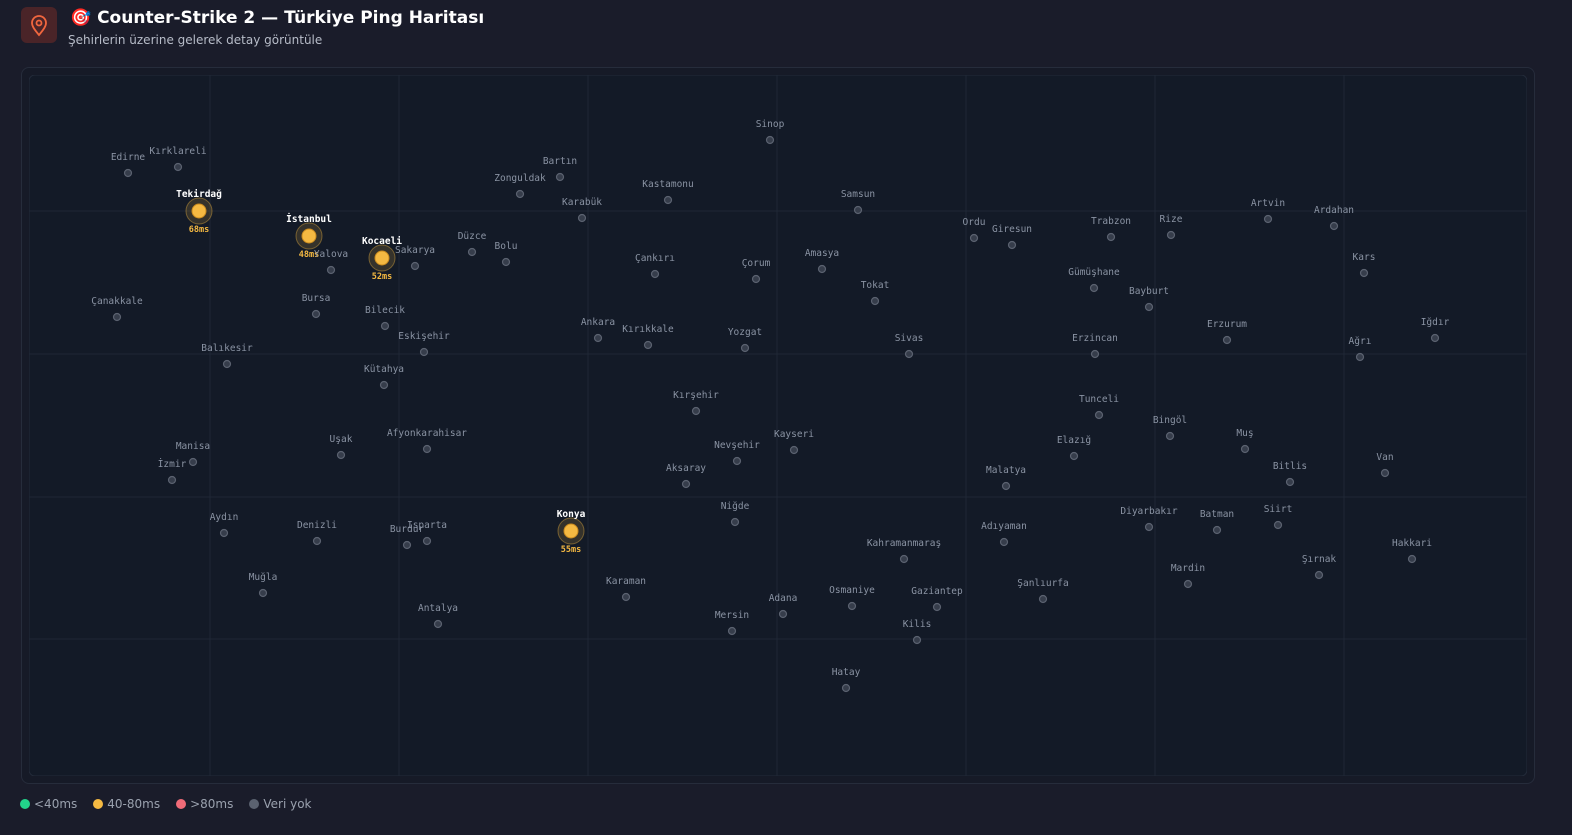 This screenshot has width=1572, height=835. Describe the element at coordinates (39, 25) in the screenshot. I see `app-icon` at that location.